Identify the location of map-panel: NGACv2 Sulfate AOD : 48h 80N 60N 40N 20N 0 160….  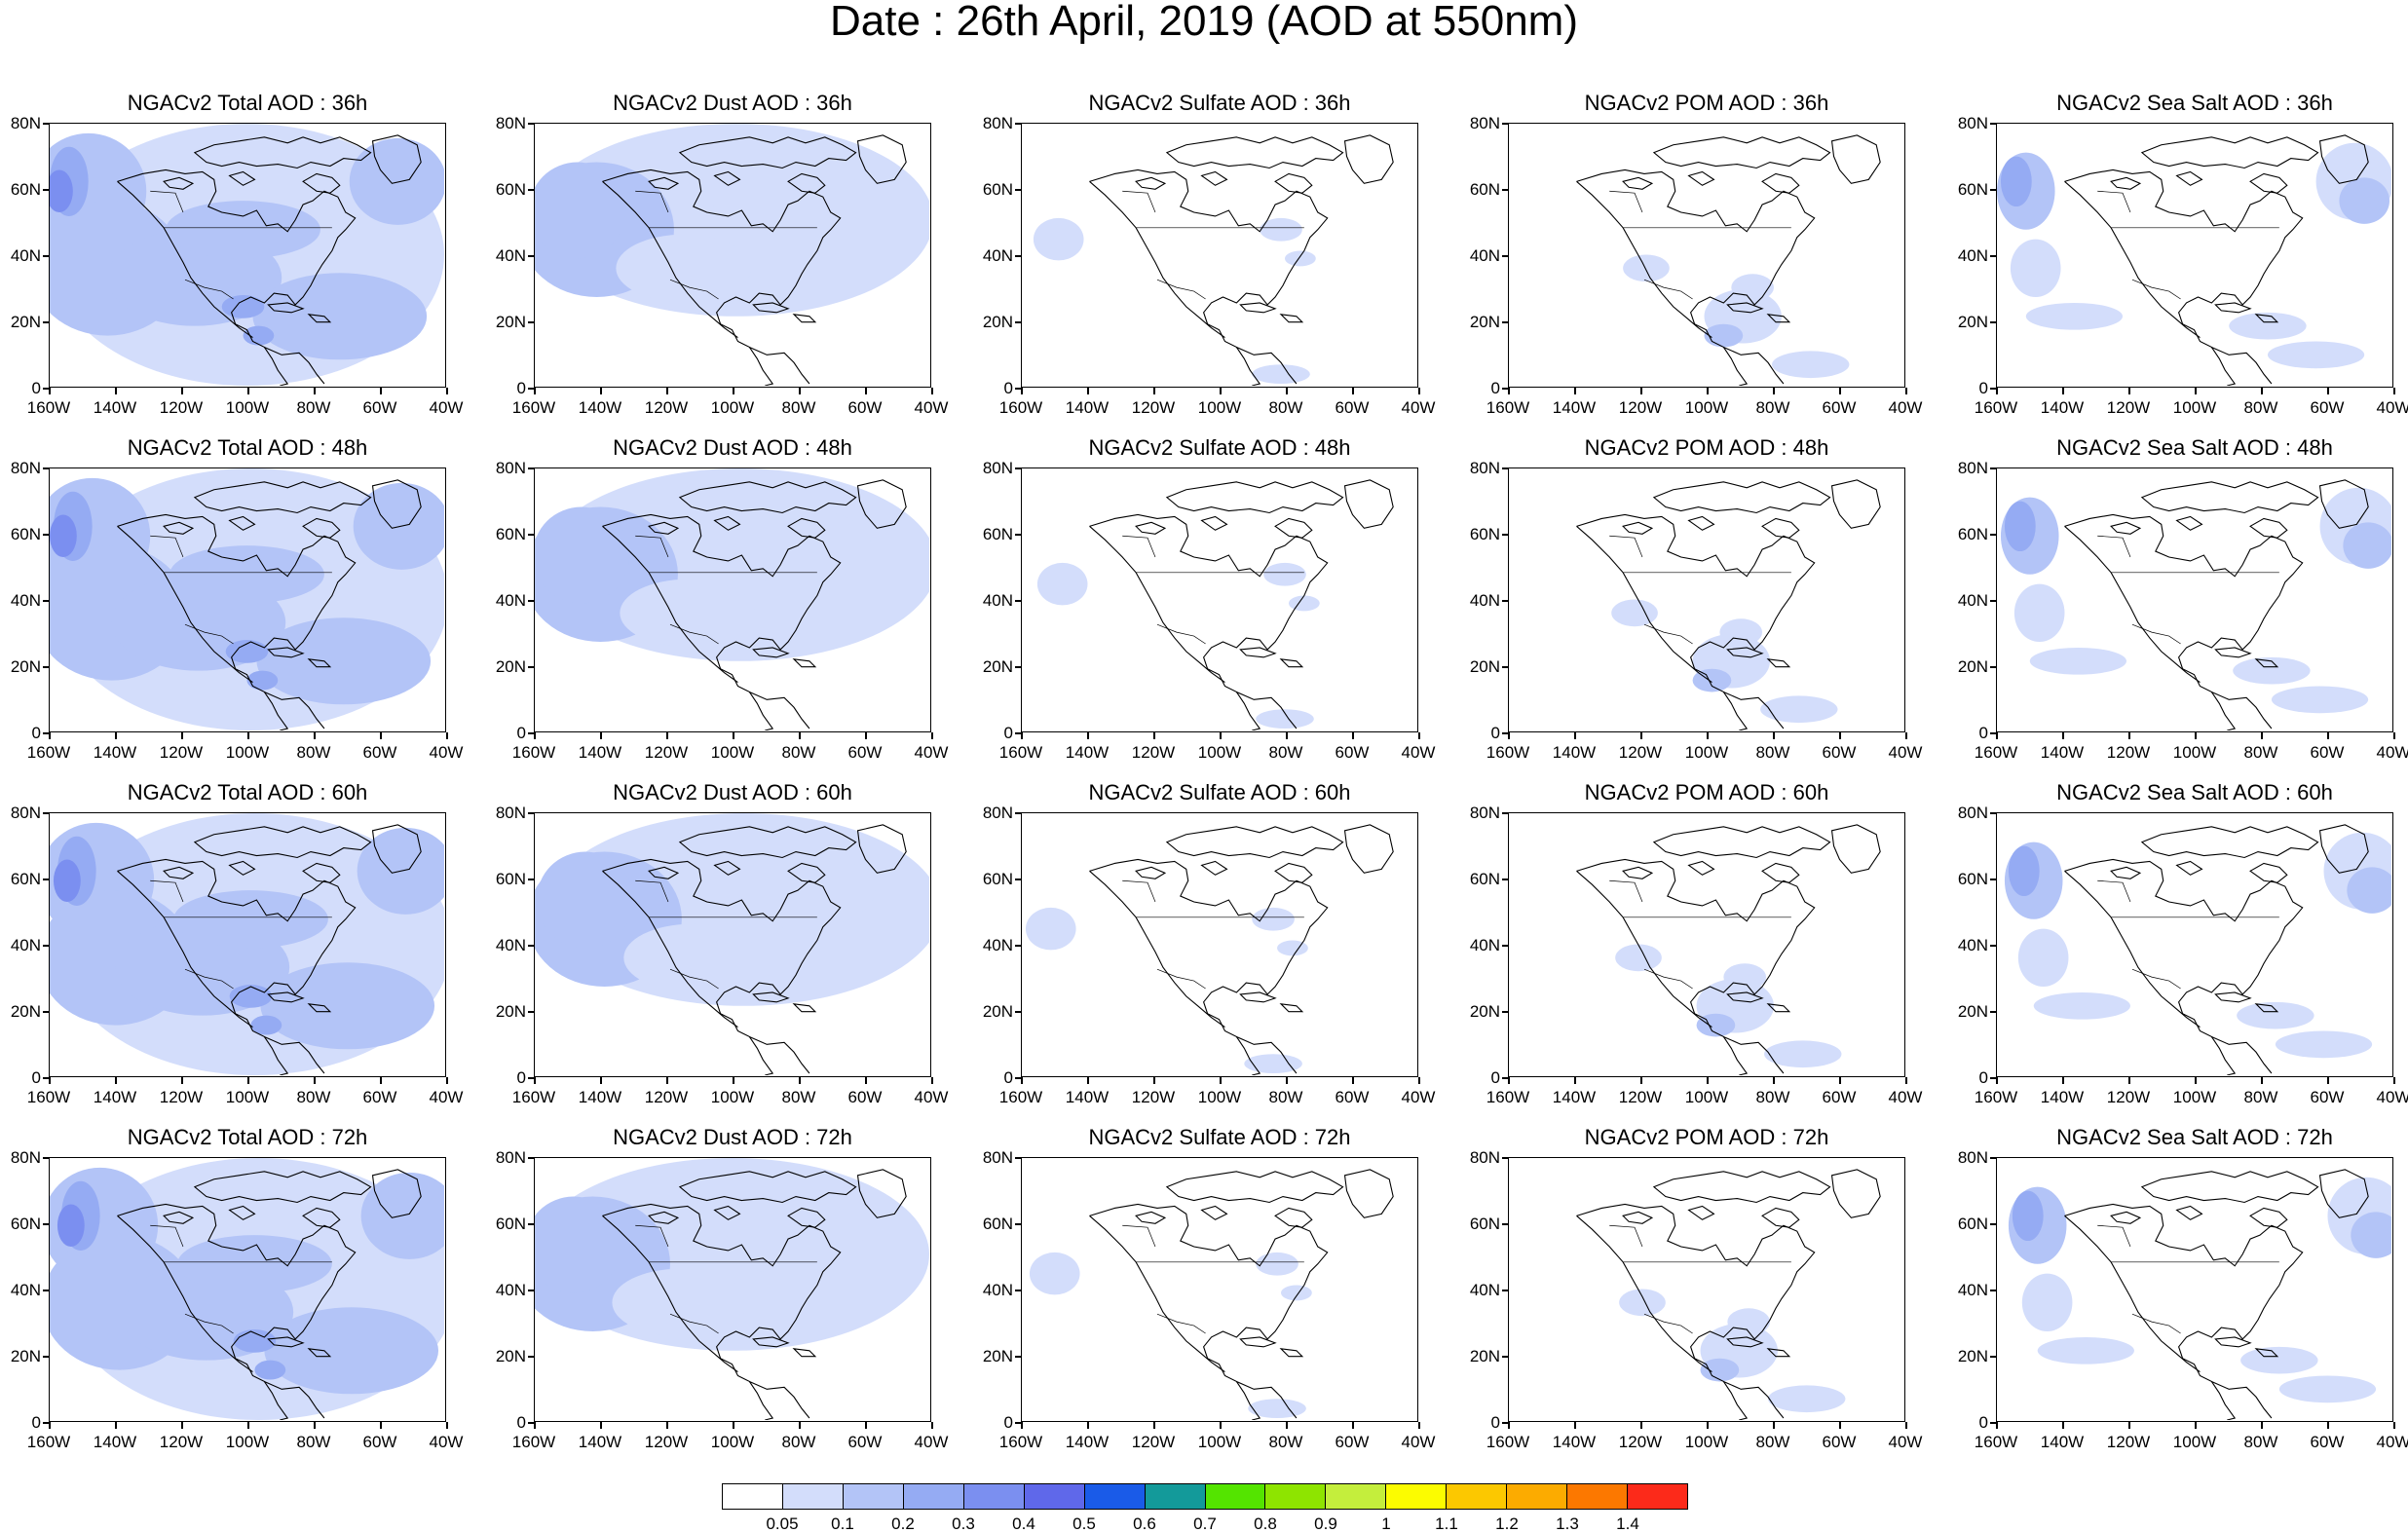
(1209, 598).